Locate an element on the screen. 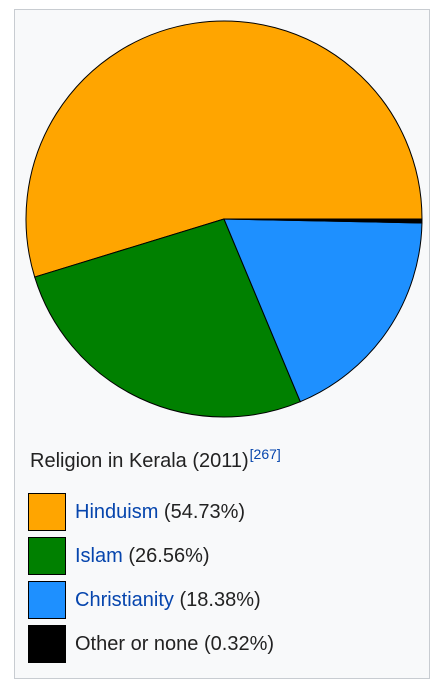 This screenshot has height=694, width=446. legend-item: Hinduism (54.73%) is located at coordinates (151, 512).